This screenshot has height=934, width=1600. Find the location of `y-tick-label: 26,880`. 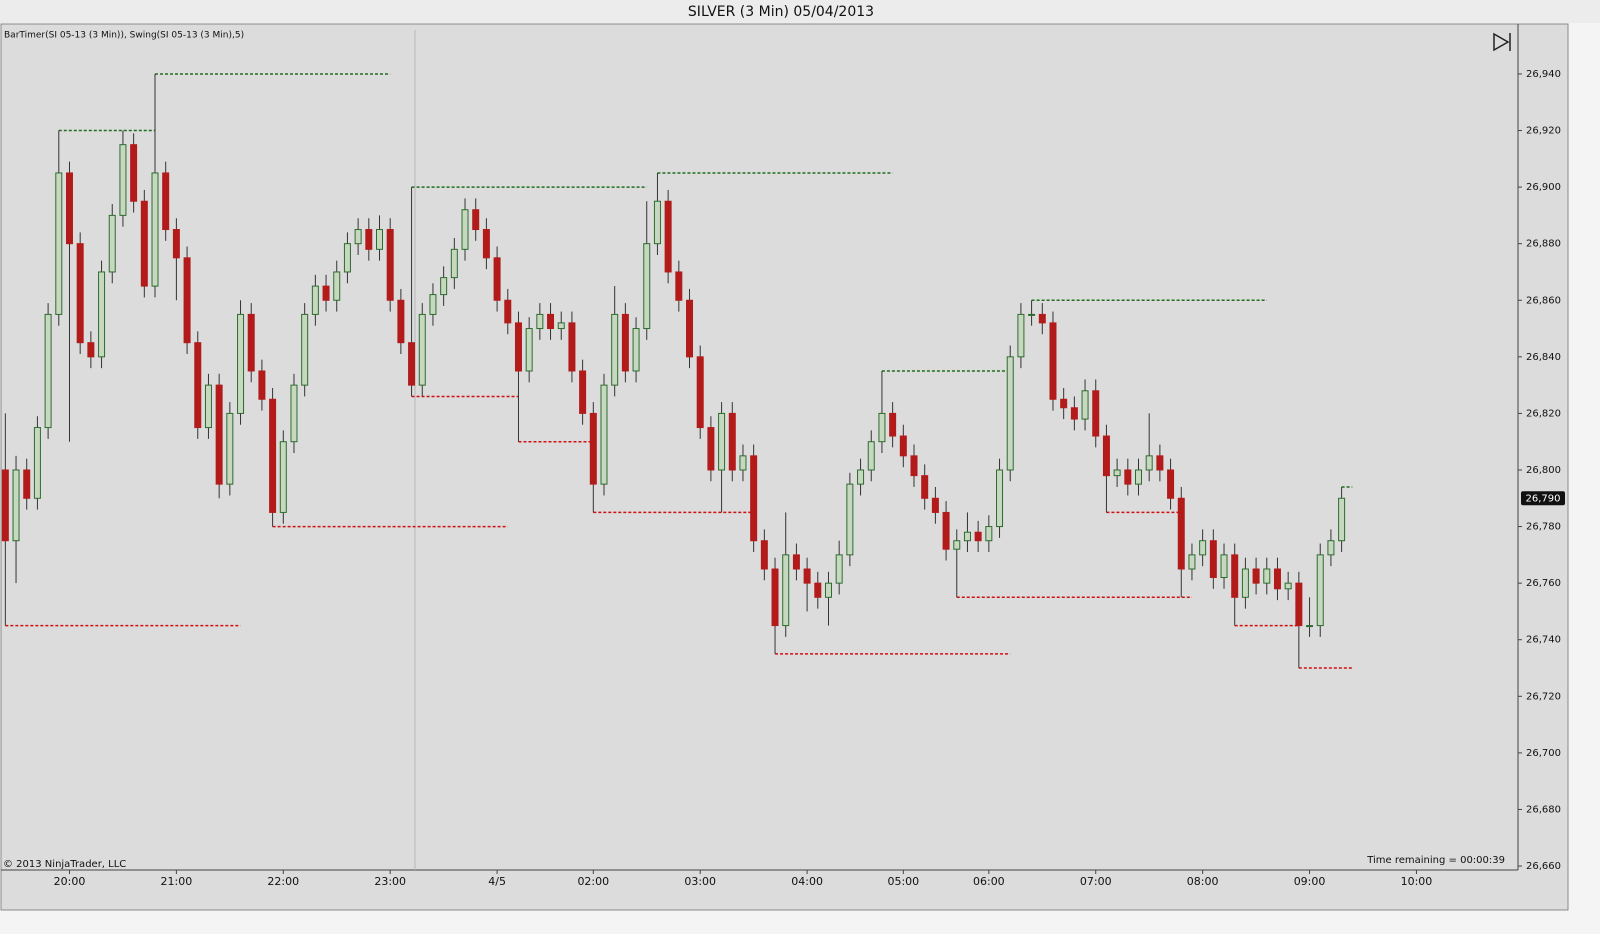

y-tick-label: 26,880 is located at coordinates (1543, 244).